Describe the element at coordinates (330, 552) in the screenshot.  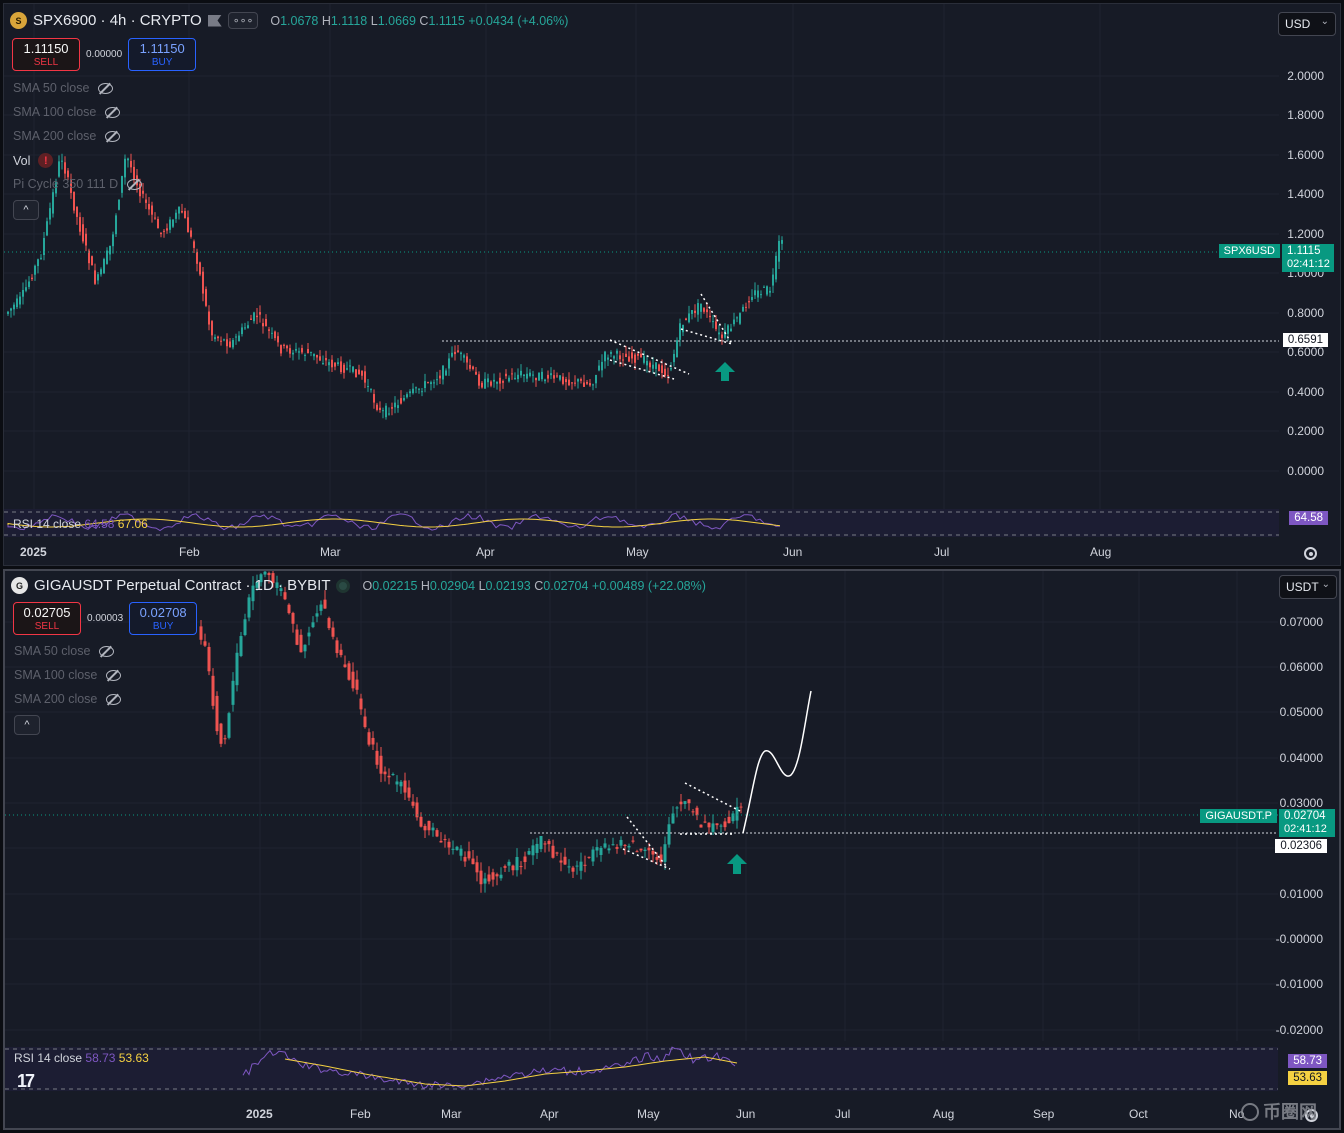
I see `time-axis-label: Mar` at that location.